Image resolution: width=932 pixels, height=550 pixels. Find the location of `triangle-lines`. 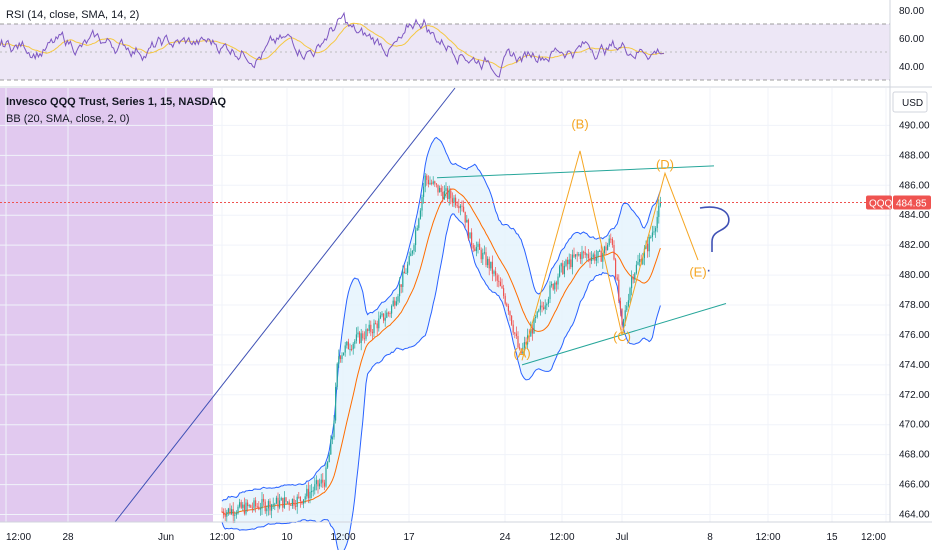

triangle-lines is located at coordinates (581, 265).